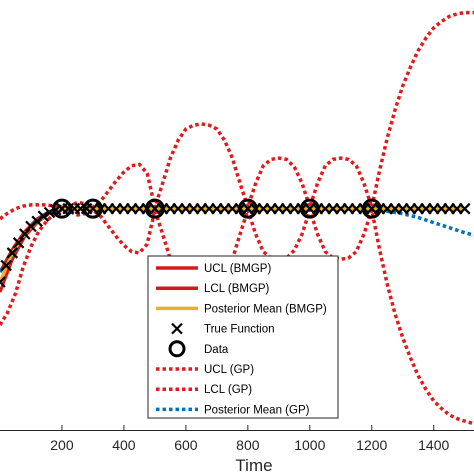  Describe the element at coordinates (228, 390) in the screenshot. I see `legend-label: LCL (GP)` at that location.